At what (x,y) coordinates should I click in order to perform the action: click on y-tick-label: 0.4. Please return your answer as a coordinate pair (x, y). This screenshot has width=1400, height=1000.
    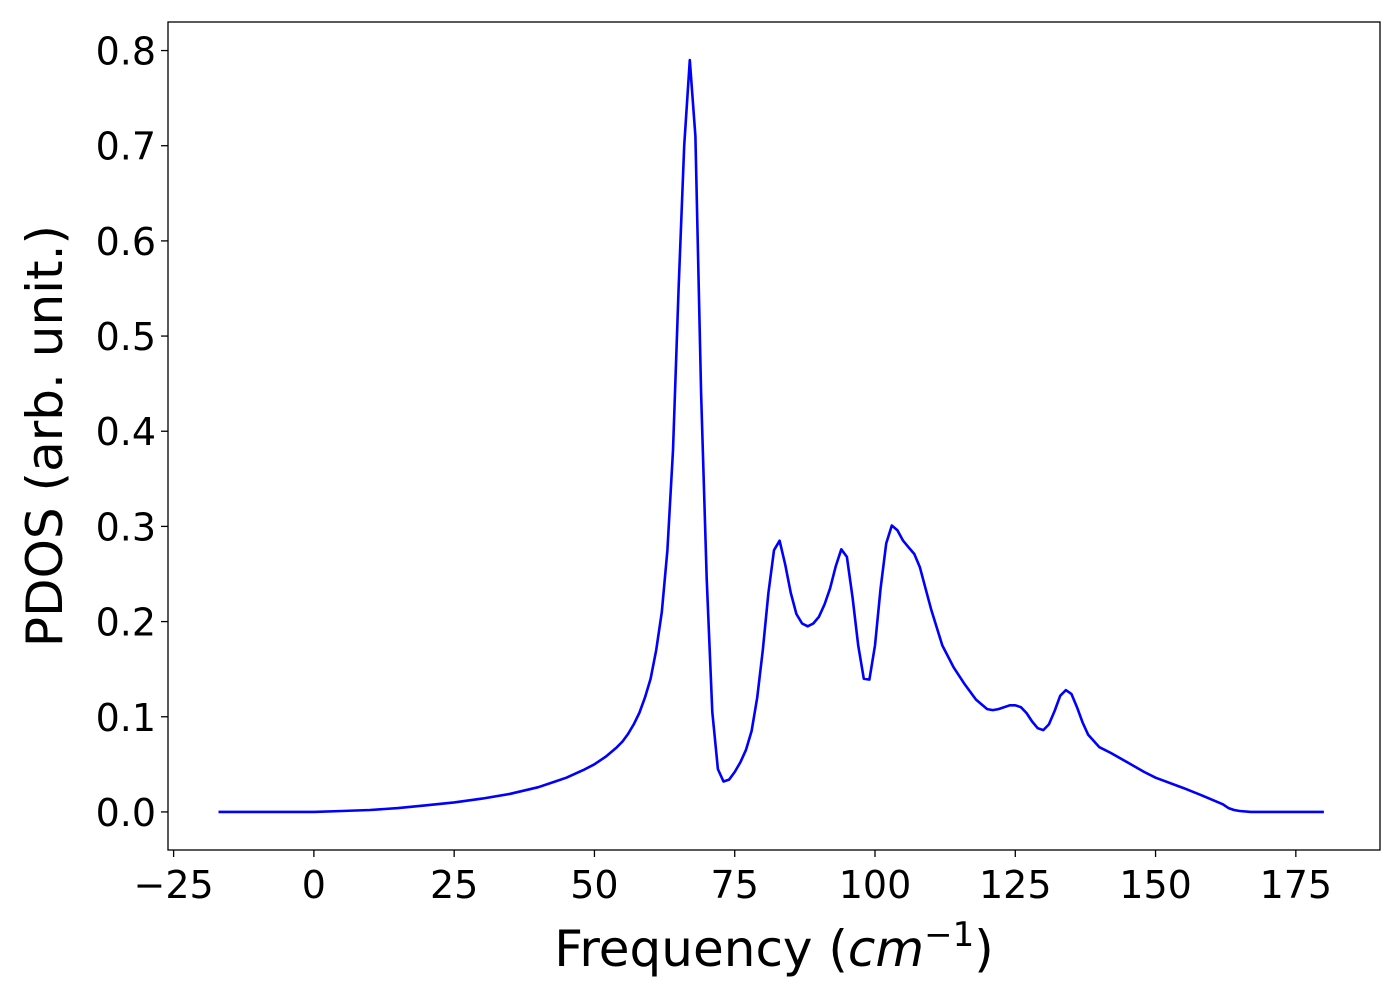
    Looking at the image, I should click on (126, 432).